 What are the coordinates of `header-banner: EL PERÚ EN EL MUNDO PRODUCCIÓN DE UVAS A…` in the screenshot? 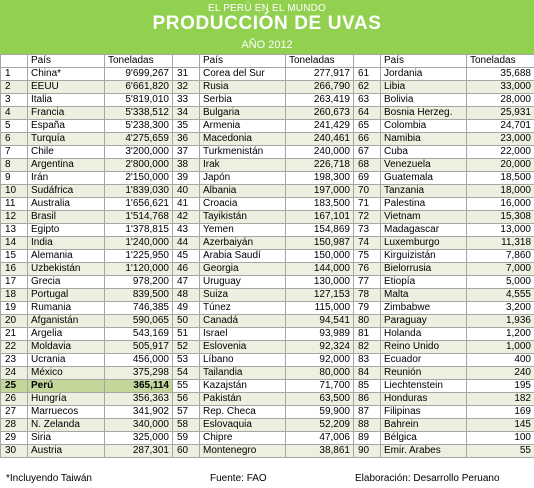 It's located at (267, 27).